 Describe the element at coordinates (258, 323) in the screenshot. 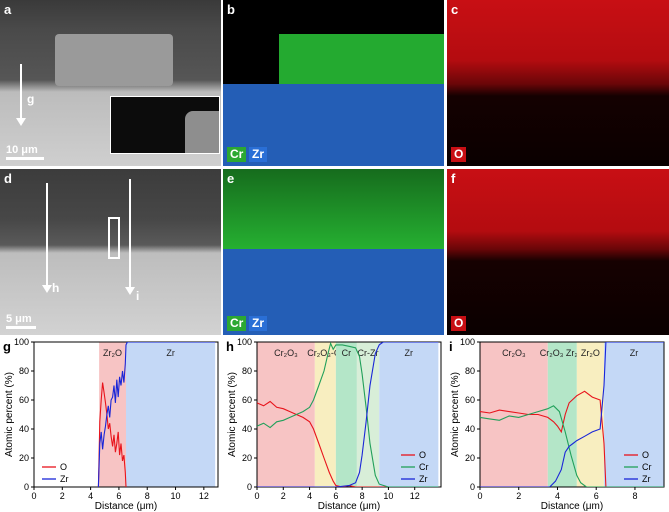

I see `tag-zr-e: Zr` at that location.